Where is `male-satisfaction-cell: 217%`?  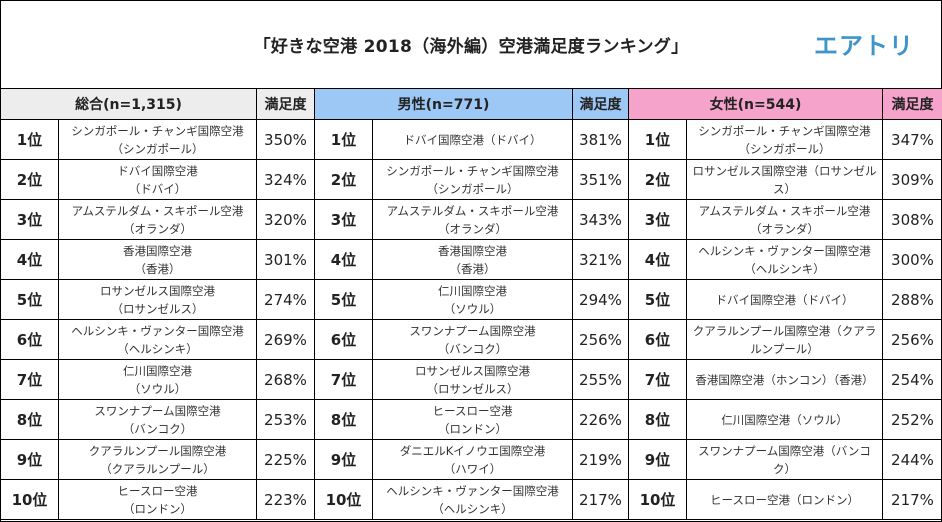 male-satisfaction-cell: 217% is located at coordinates (600, 499).